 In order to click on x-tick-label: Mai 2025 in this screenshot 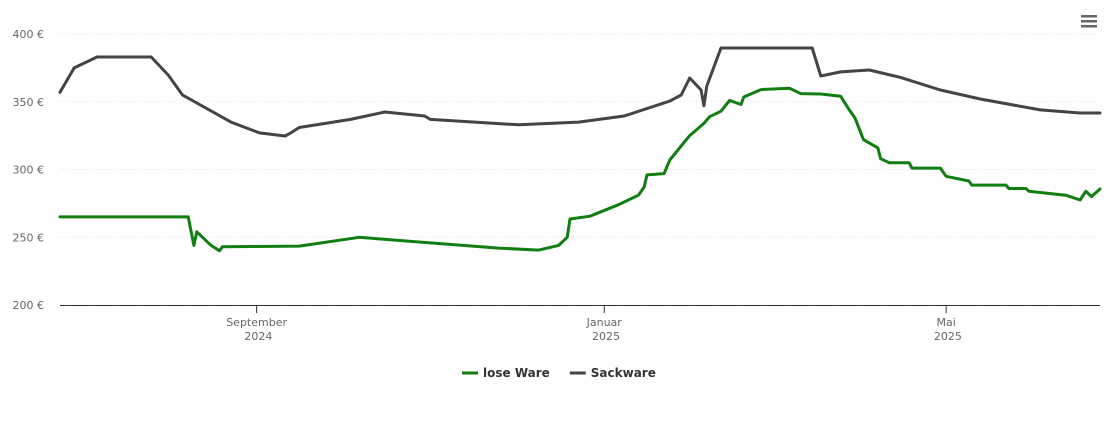, I will do `click(946, 329)`.